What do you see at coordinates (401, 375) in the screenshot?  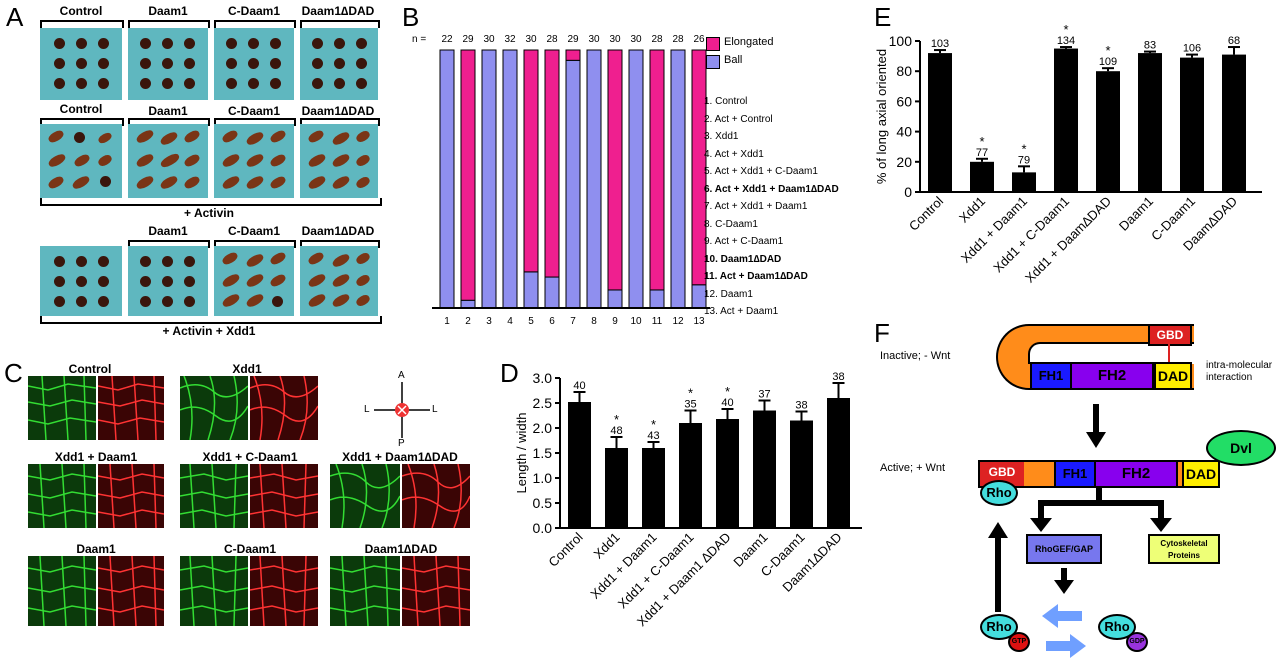 I see `compass-top-label: A` at bounding box center [401, 375].